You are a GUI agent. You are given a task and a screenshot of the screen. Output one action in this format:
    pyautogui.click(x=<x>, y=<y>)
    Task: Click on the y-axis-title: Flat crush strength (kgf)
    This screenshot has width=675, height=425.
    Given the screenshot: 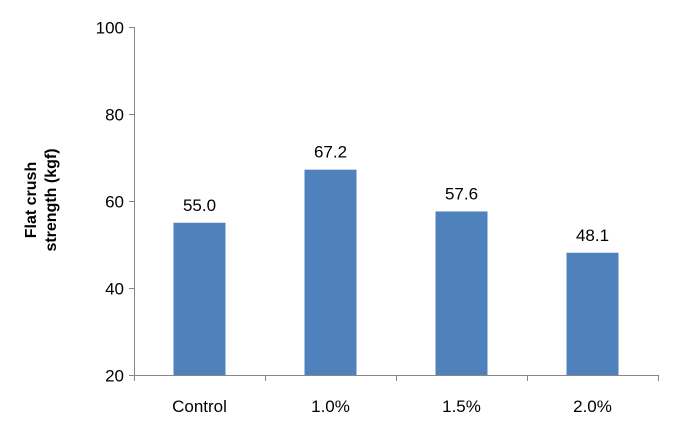 What is the action you would take?
    pyautogui.click(x=41, y=199)
    